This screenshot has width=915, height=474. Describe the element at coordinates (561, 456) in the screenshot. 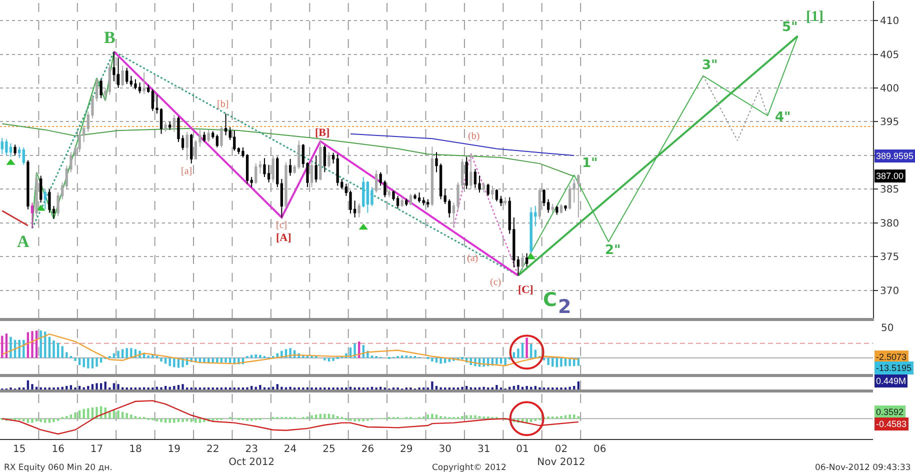

I see `x-tick-label: 02 Nov 2012` at that location.